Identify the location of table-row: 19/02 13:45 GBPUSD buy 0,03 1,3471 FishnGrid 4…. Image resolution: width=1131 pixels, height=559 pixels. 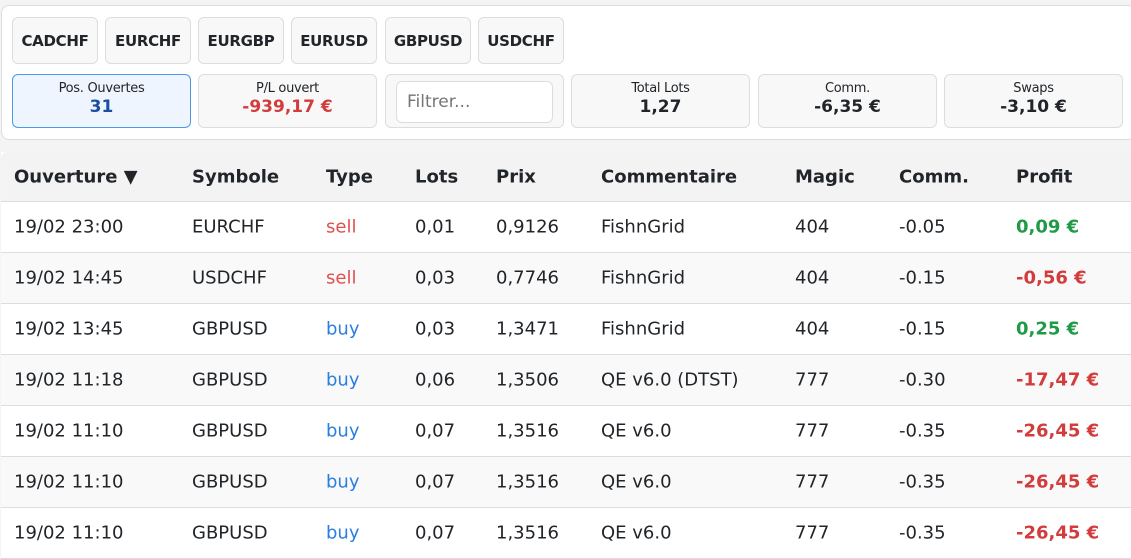
(566, 329).